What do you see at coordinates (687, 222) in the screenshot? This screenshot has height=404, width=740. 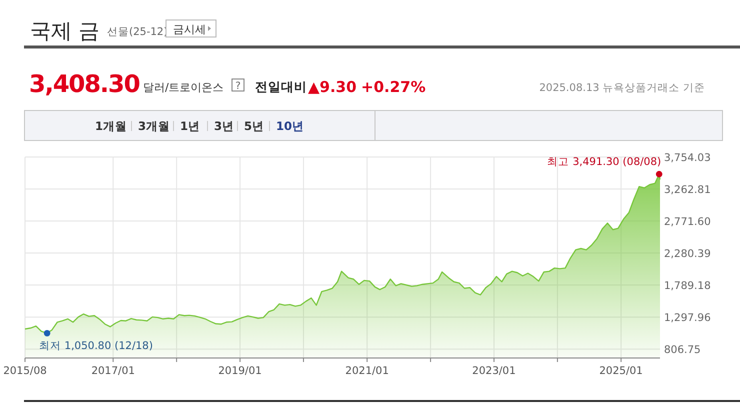 I see `y-tick-label: 2,771.60` at bounding box center [687, 222].